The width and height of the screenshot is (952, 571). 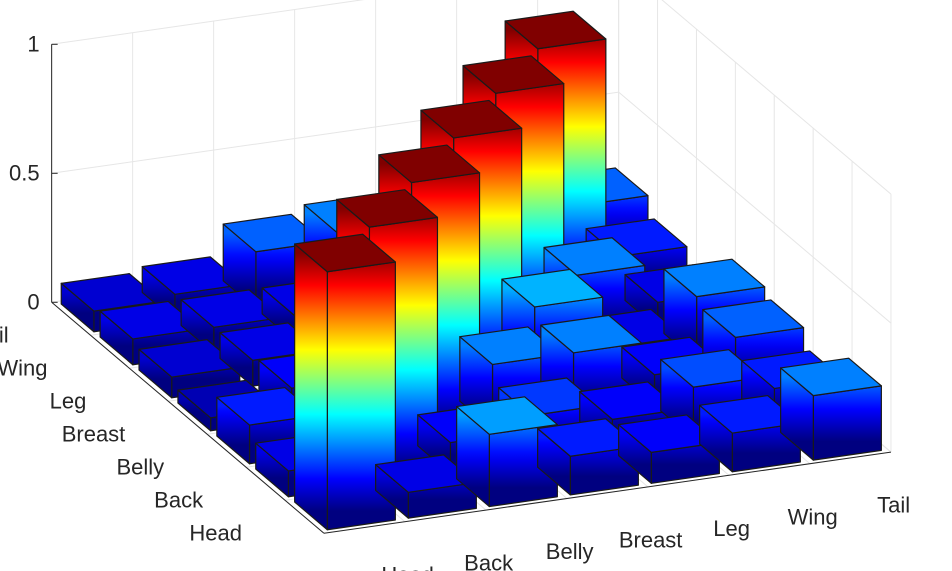 I want to click on y-tick-label: Back, so click(x=179, y=500).